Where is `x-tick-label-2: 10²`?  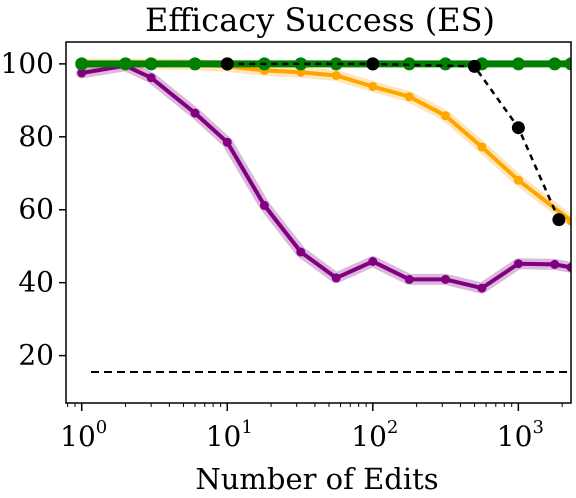
x-tick-label-2: 10² is located at coordinates (374, 435).